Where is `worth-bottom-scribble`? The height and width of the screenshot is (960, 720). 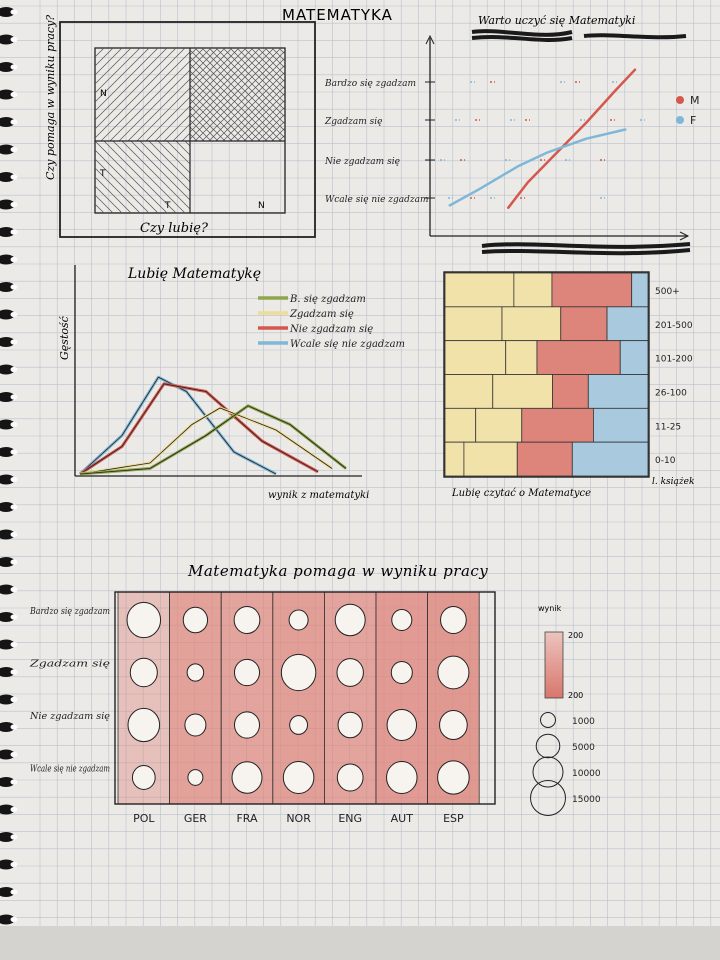 worth-bottom-scribble is located at coordinates (586, 249).